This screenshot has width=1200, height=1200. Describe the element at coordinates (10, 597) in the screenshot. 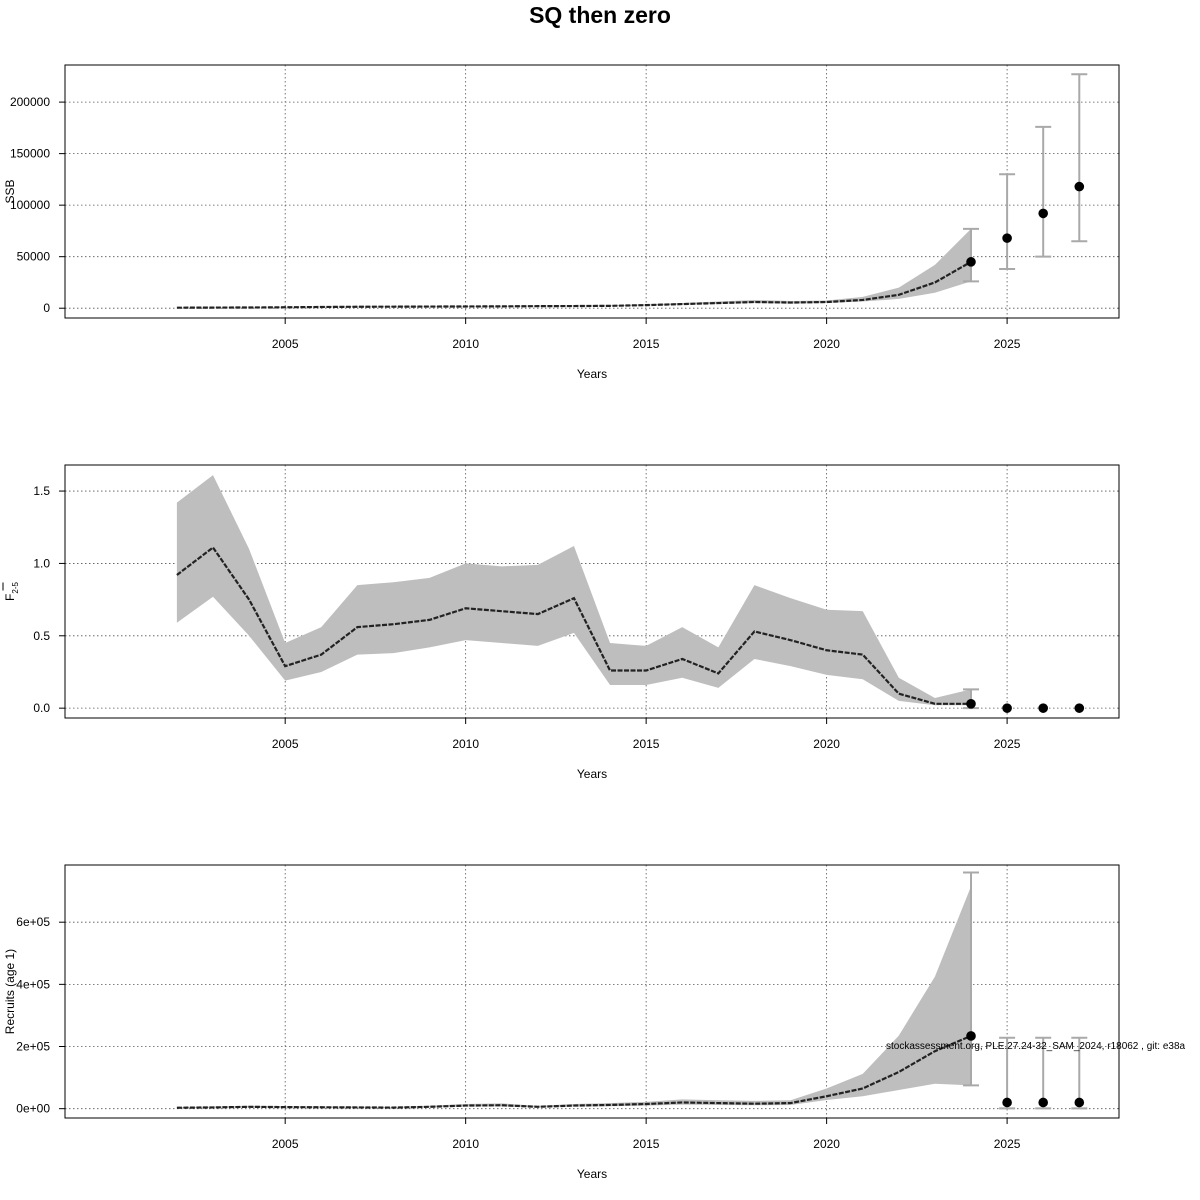

I see `y-axis-label-main: F` at that location.